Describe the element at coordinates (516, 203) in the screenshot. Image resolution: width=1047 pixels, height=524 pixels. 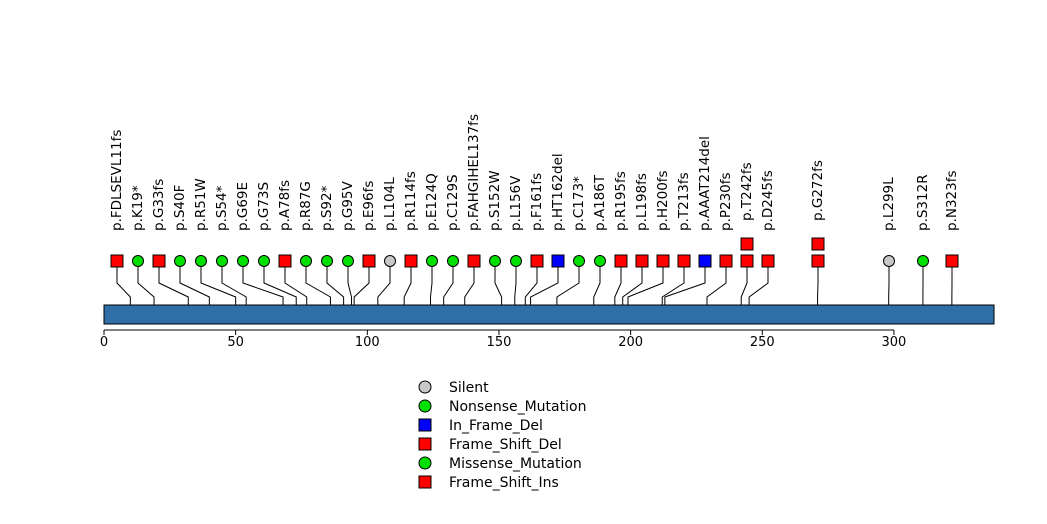
I see `mutation-label: p.L156V` at that location.